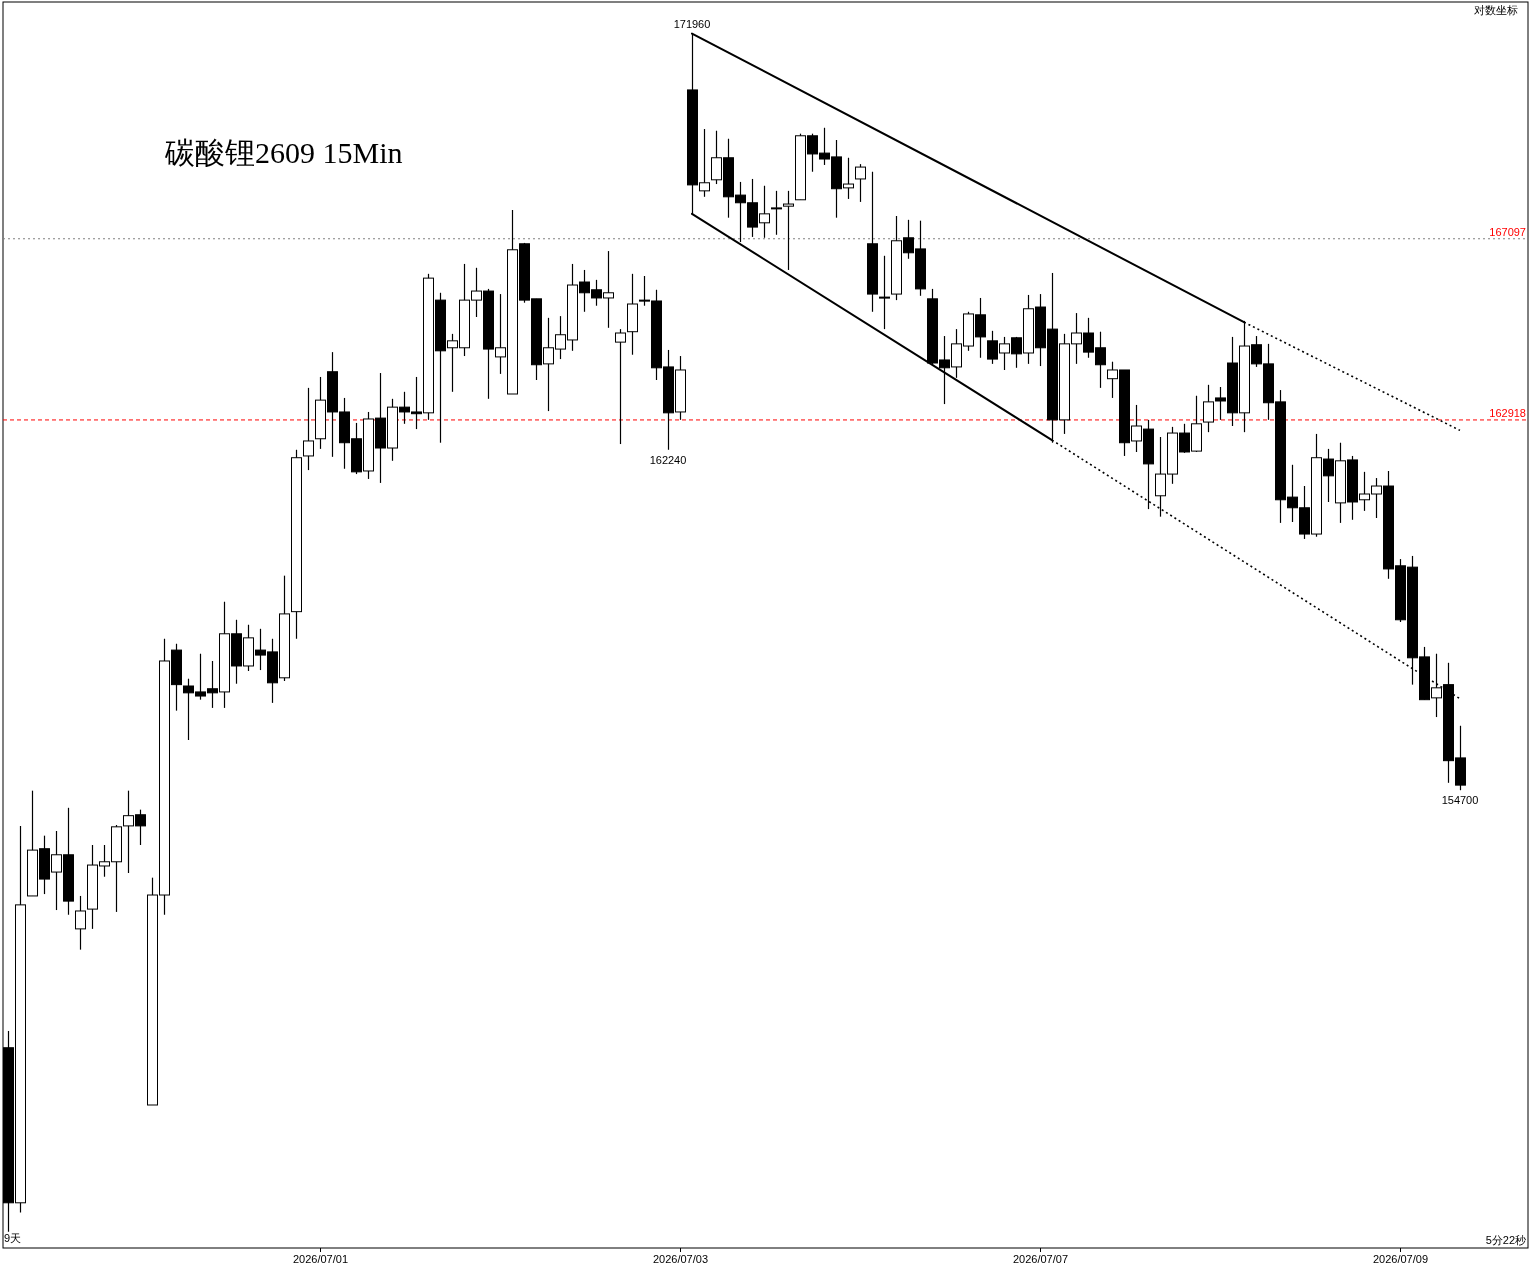  I want to click on annotation: 154700, so click(1460, 800).